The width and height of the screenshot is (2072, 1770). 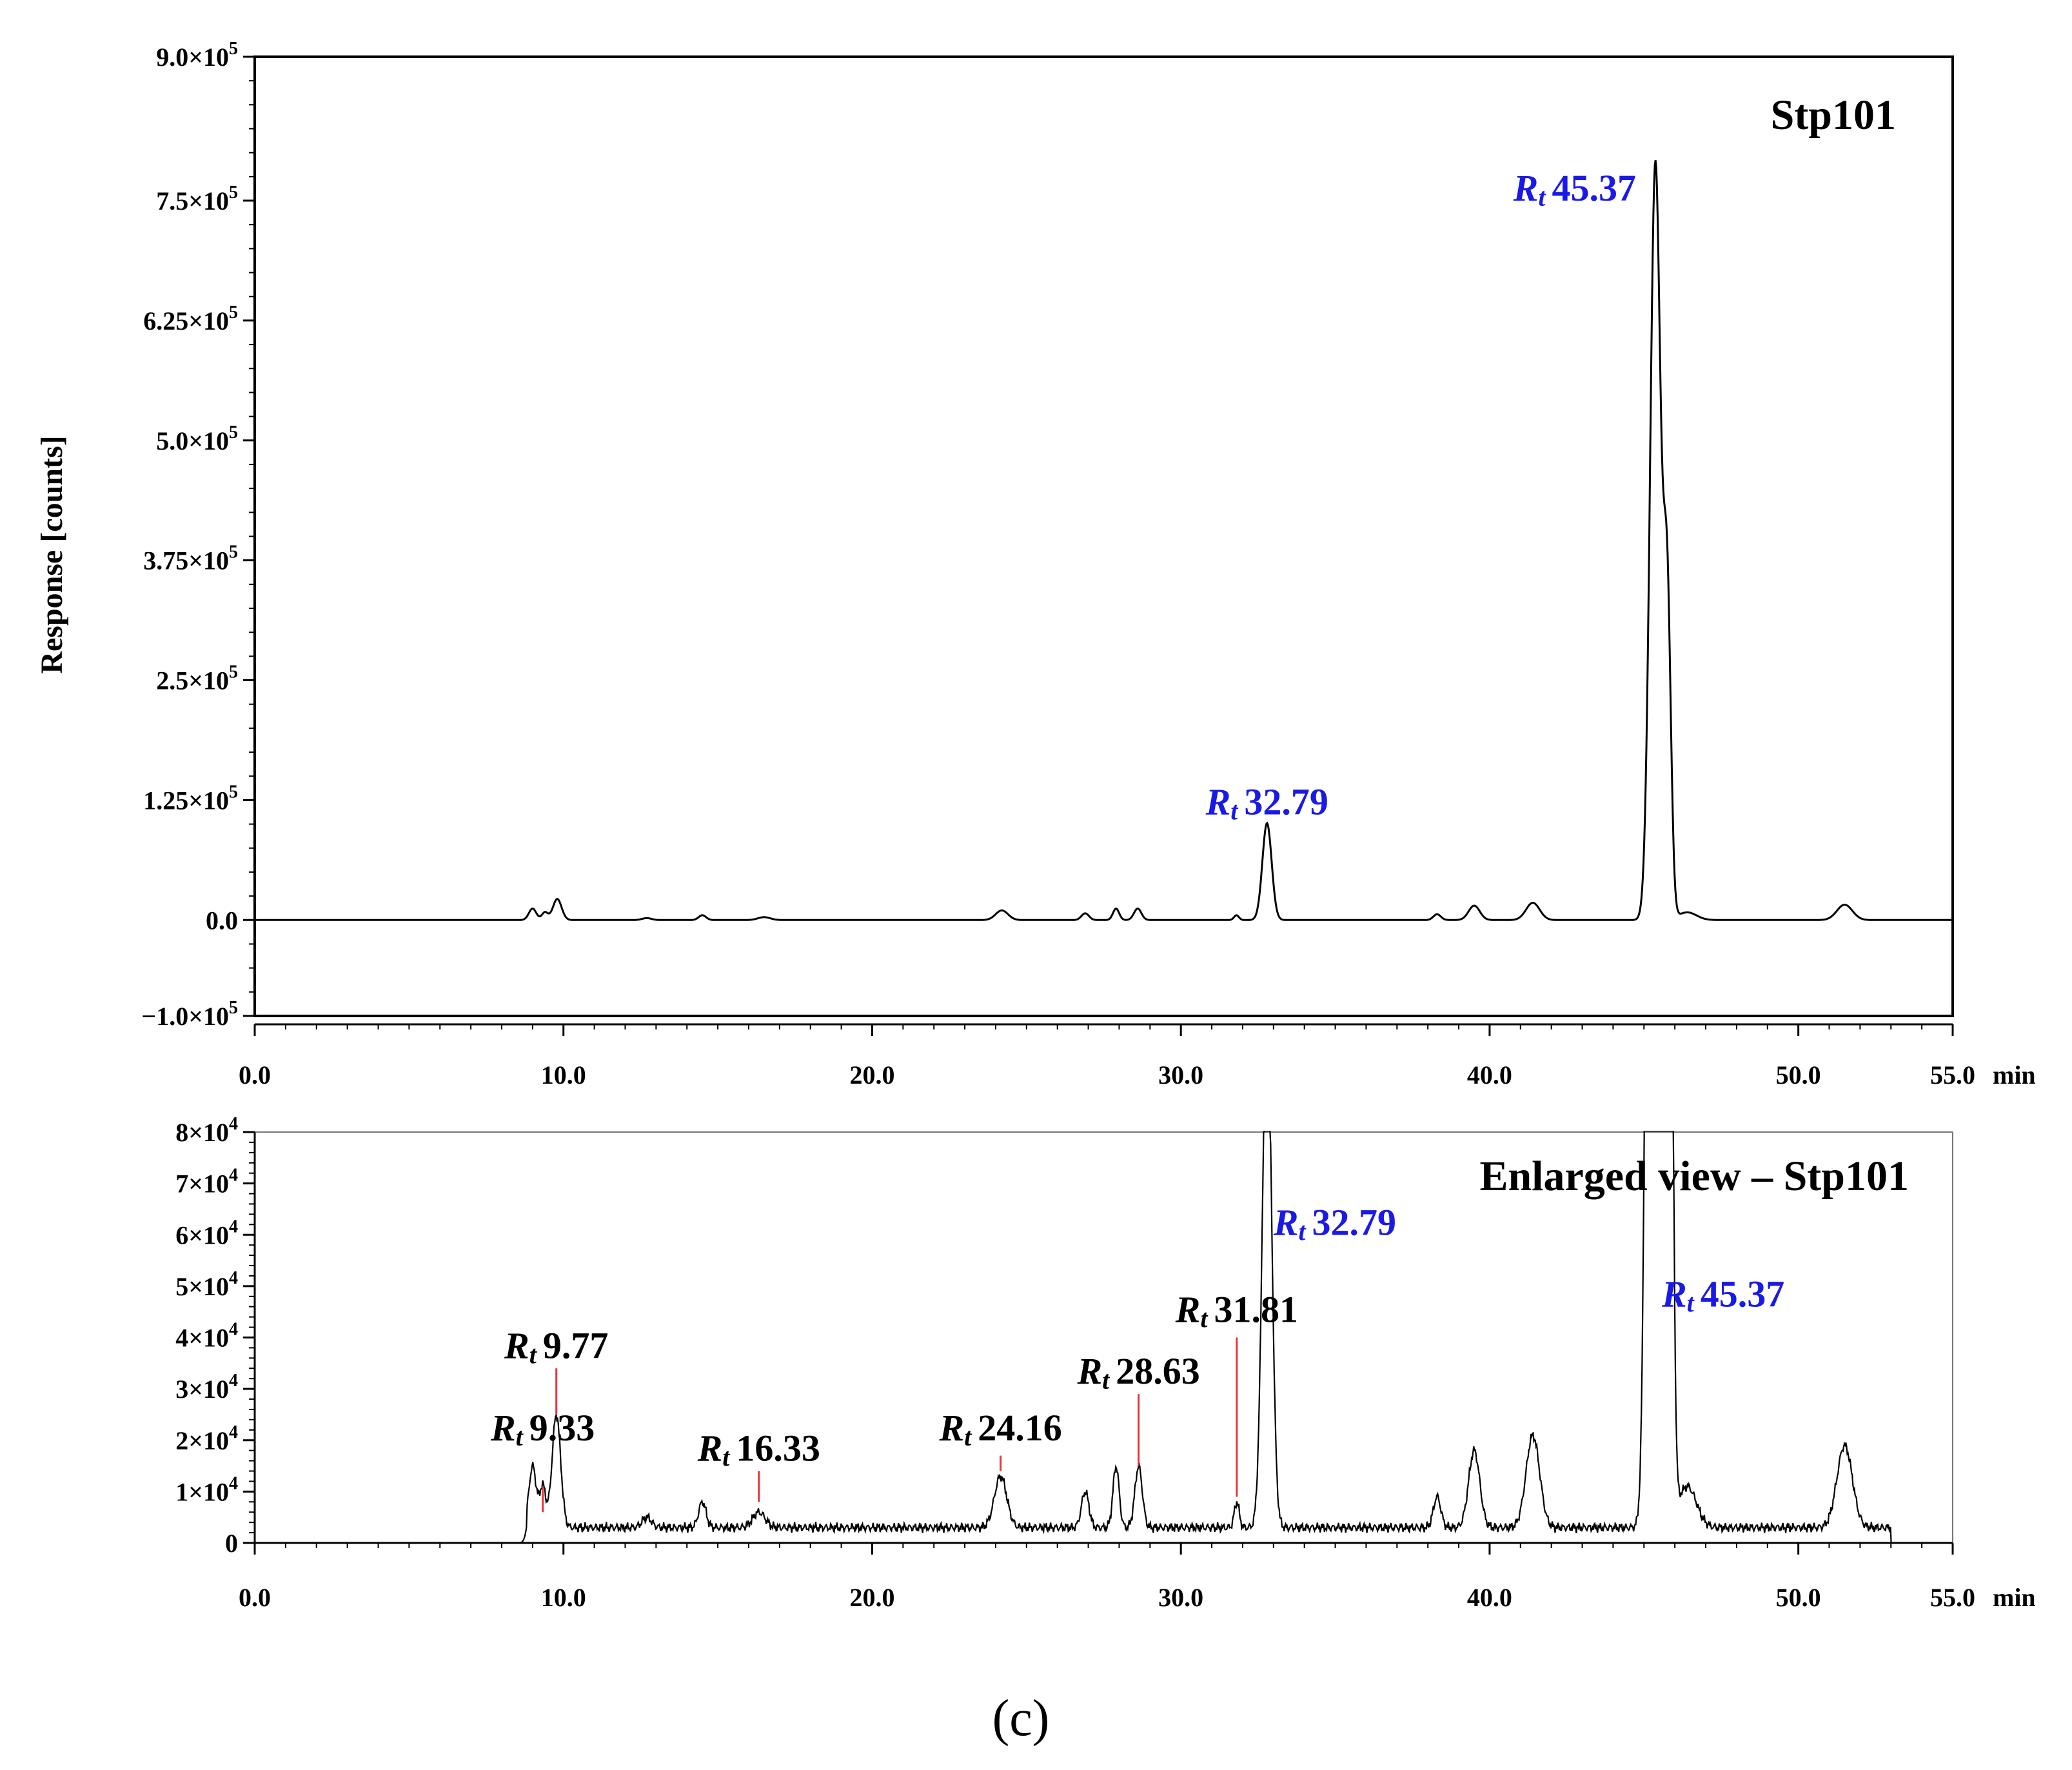 I want to click on chart-title: Enlarged view – Stp101, so click(x=1694, y=1176).